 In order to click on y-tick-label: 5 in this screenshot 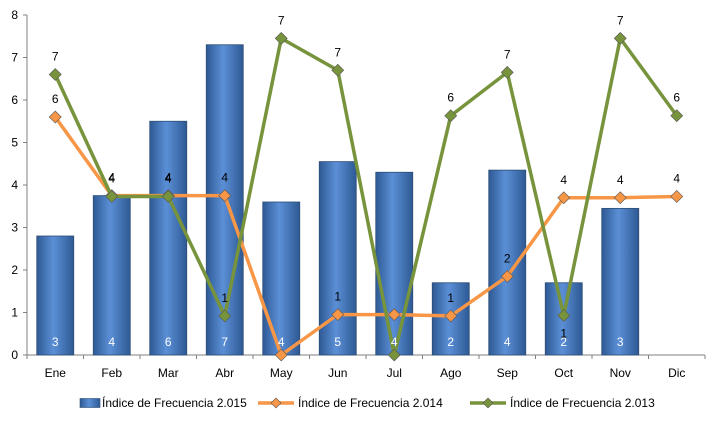, I will do `click(14, 143)`.